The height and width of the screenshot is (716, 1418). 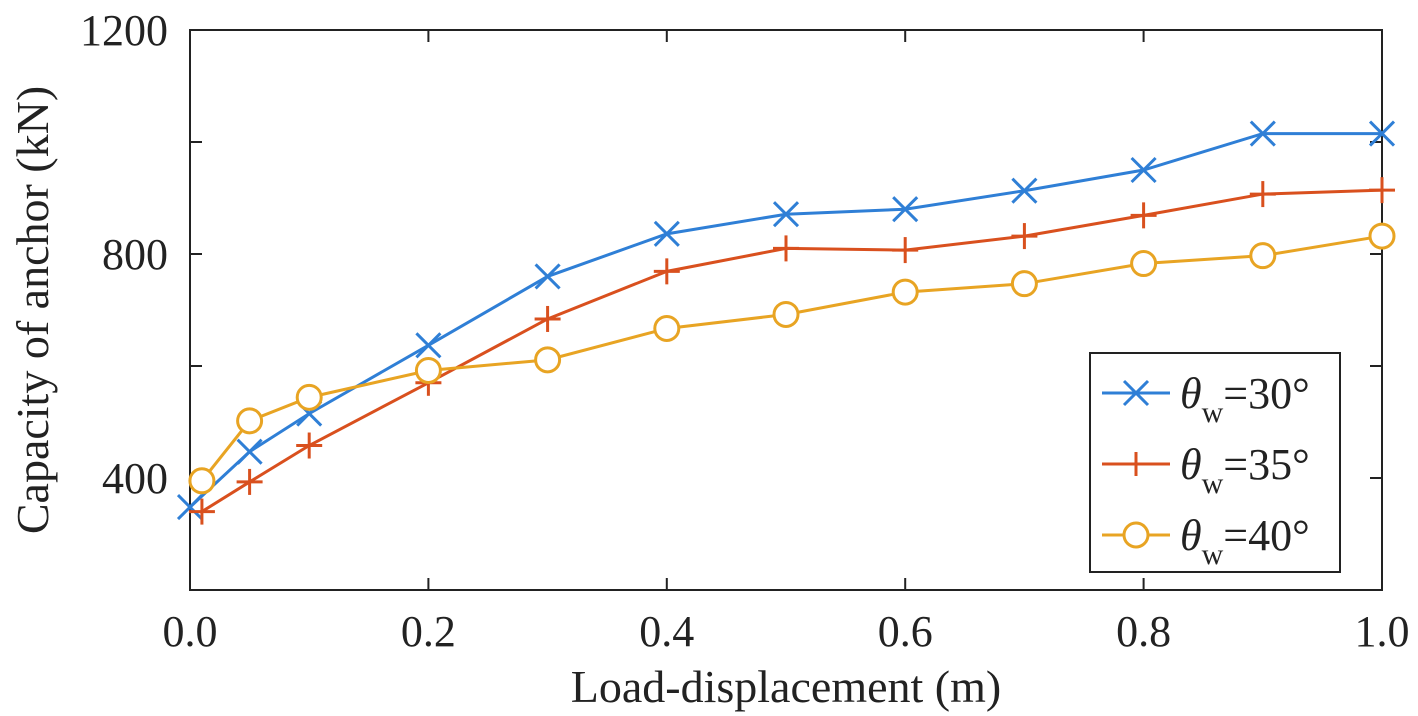 I want to click on x-axis-title: Load-displacement (m), so click(x=786, y=686).